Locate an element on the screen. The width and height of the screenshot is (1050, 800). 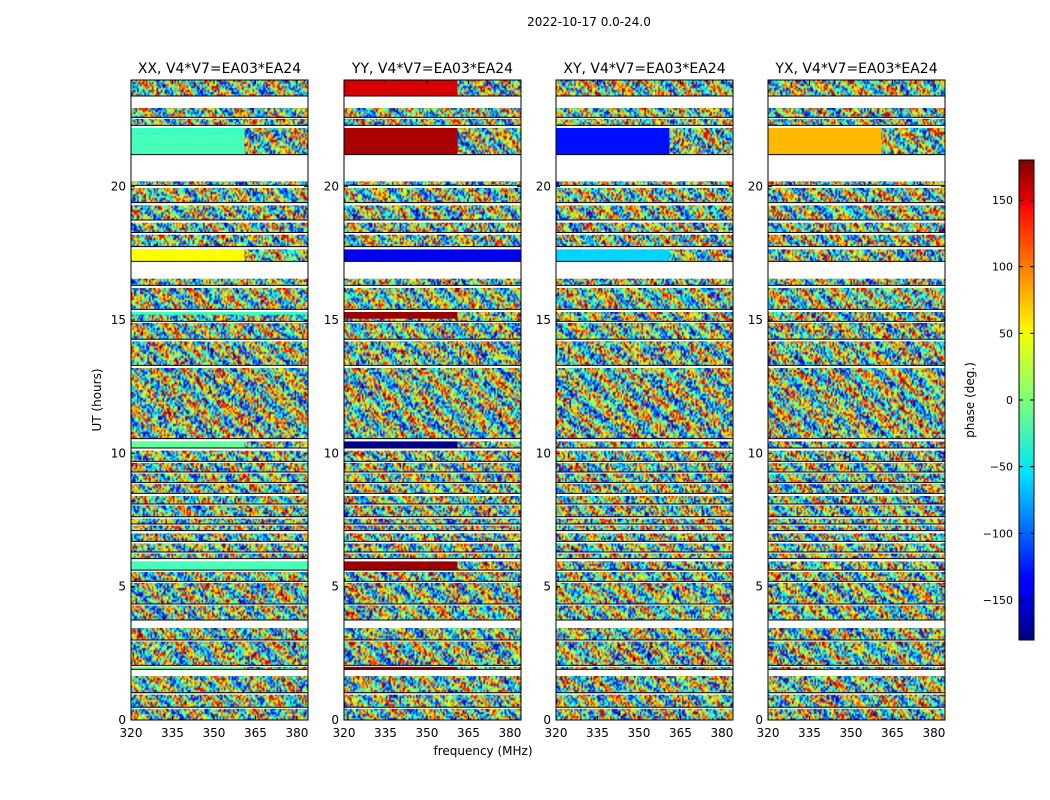
y-tick-label: 10 is located at coordinates (118, 453).